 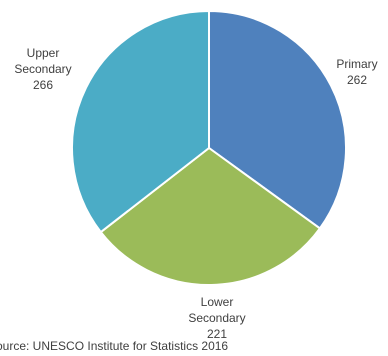 I want to click on data-label-lower-secondary: Lower Secondary 221, so click(x=216, y=318).